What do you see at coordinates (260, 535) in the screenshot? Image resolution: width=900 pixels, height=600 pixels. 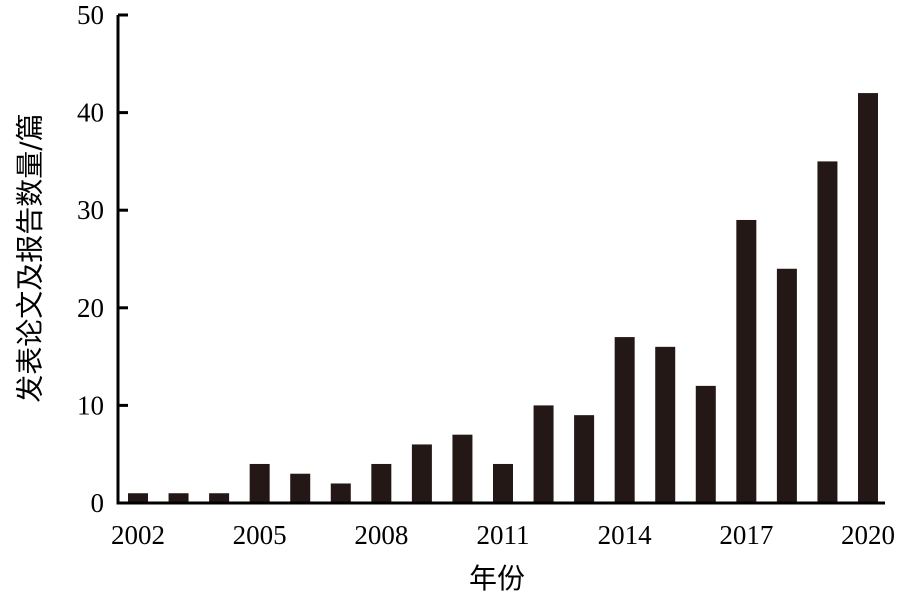 I see `x-tick-label: 2005` at bounding box center [260, 535].